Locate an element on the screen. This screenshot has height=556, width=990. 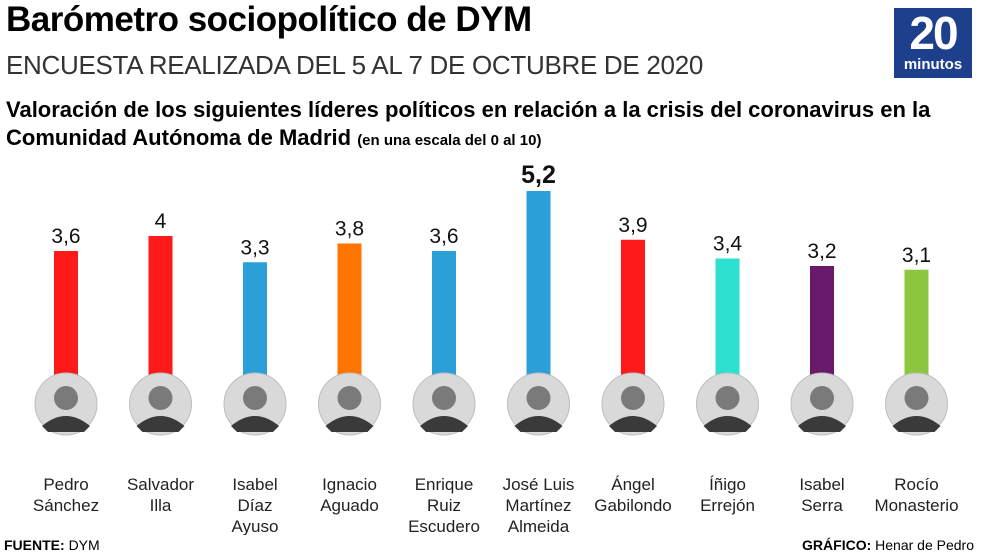
category-label: Illa is located at coordinates (161, 505).